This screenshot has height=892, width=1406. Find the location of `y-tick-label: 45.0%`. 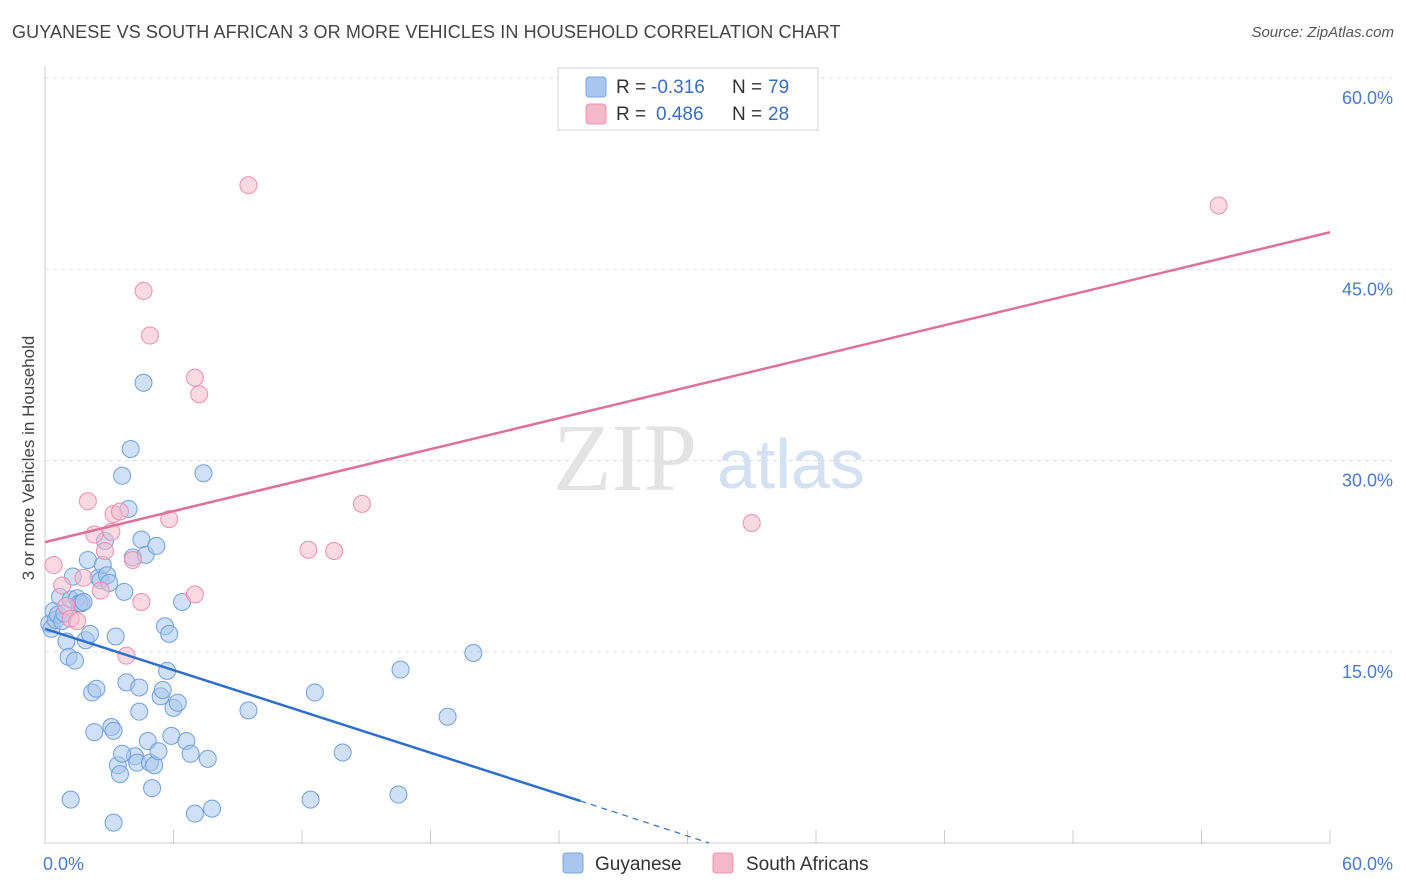

y-tick-label: 45.0% is located at coordinates (1367, 289).